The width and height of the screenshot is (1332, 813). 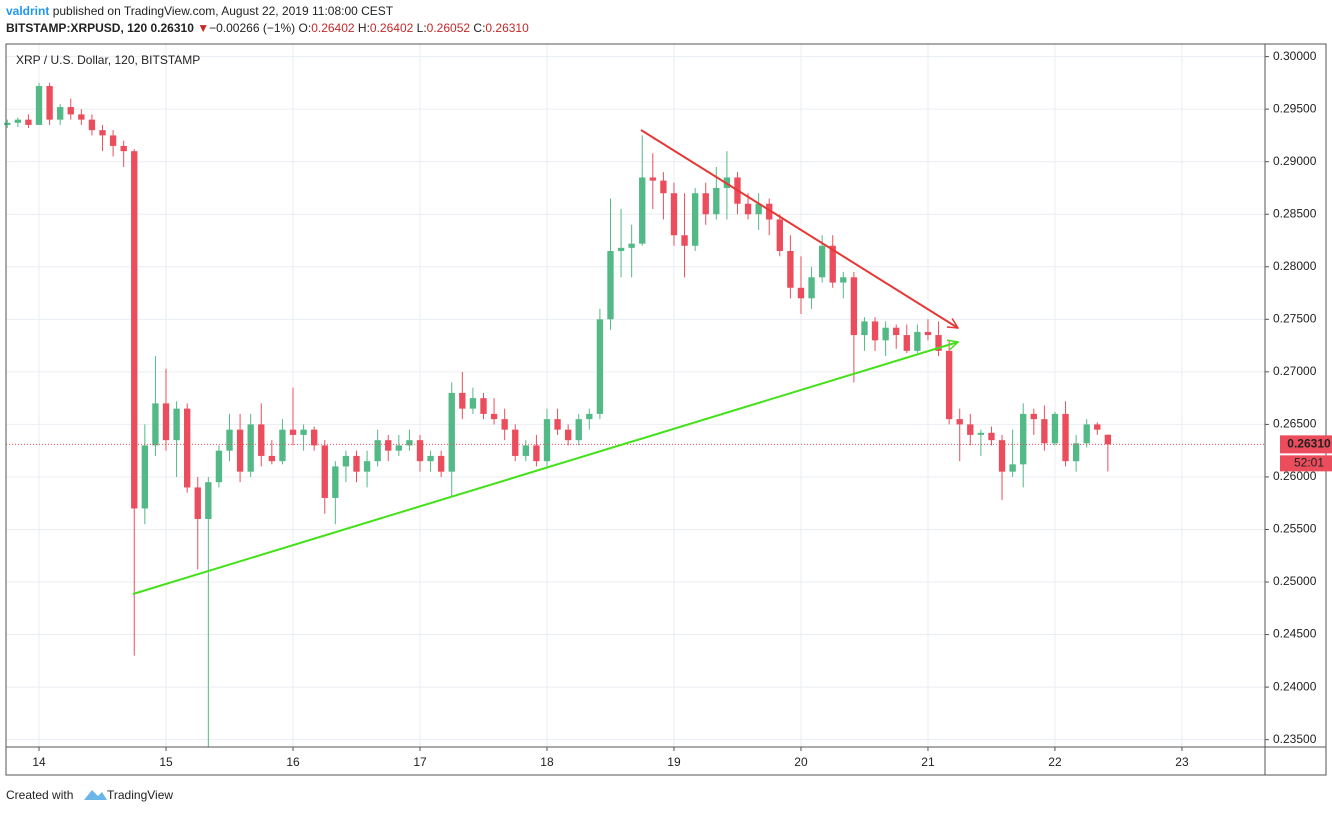 What do you see at coordinates (1309, 463) in the screenshot?
I see `countdown: 52:01` at bounding box center [1309, 463].